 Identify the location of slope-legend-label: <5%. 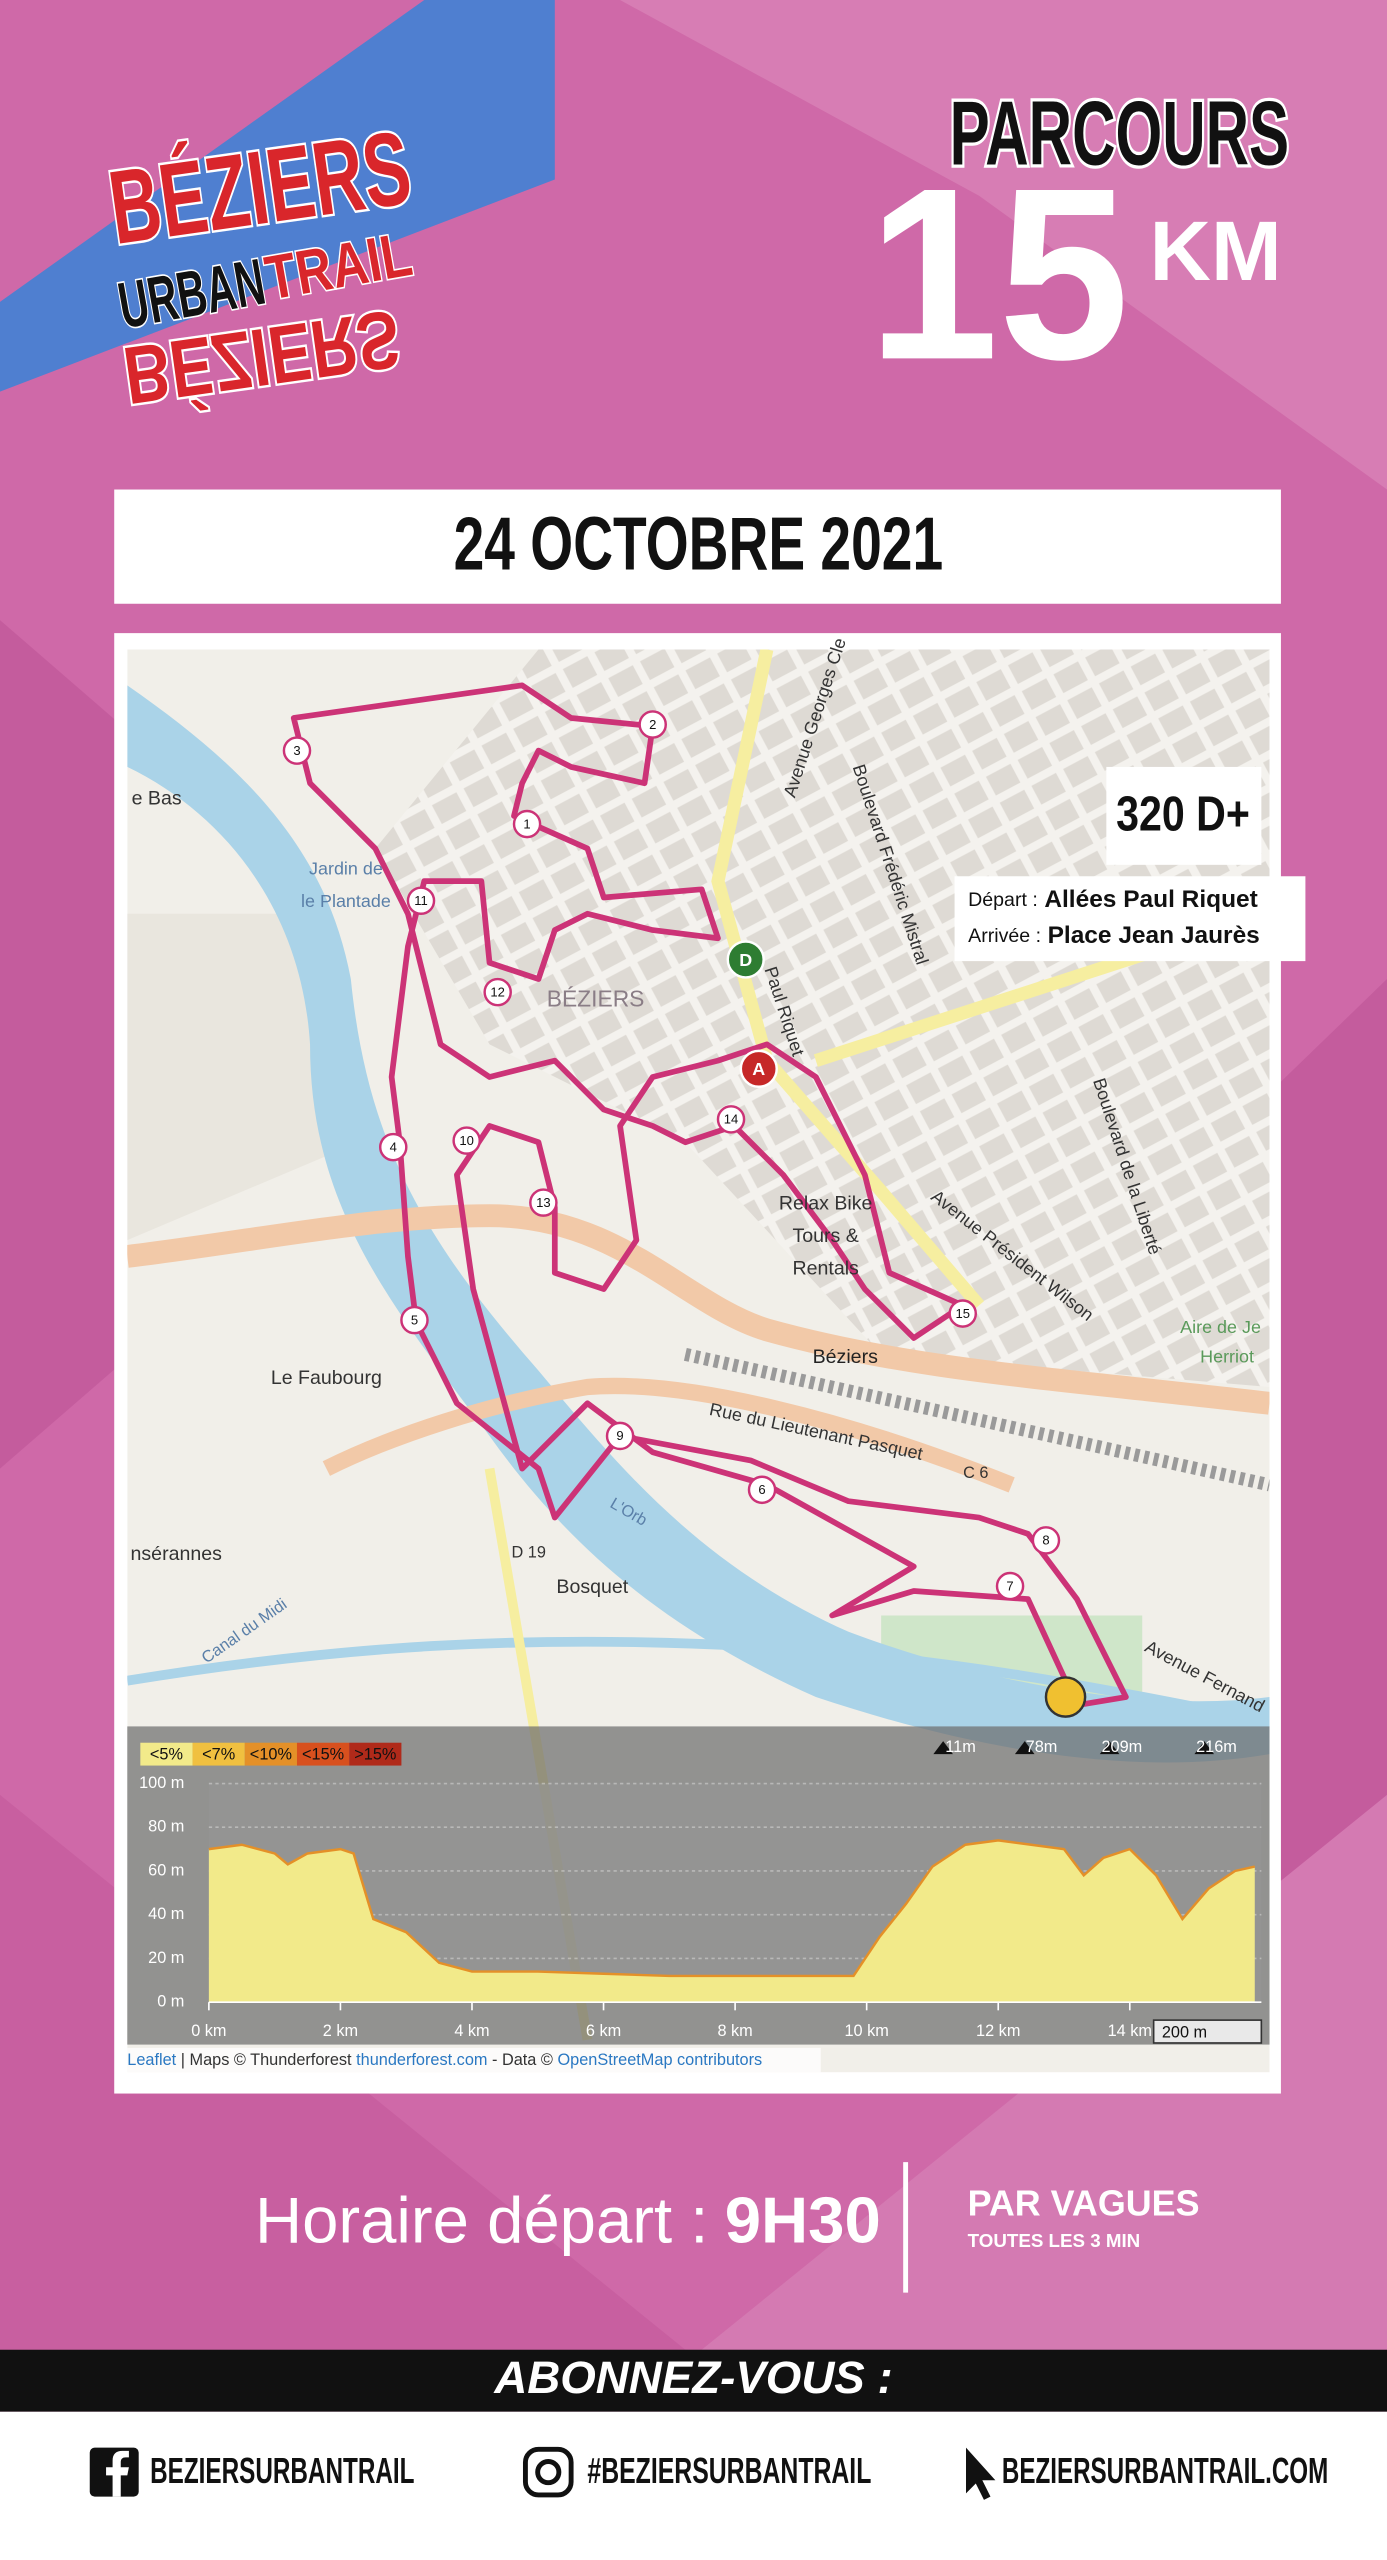
(166, 1754).